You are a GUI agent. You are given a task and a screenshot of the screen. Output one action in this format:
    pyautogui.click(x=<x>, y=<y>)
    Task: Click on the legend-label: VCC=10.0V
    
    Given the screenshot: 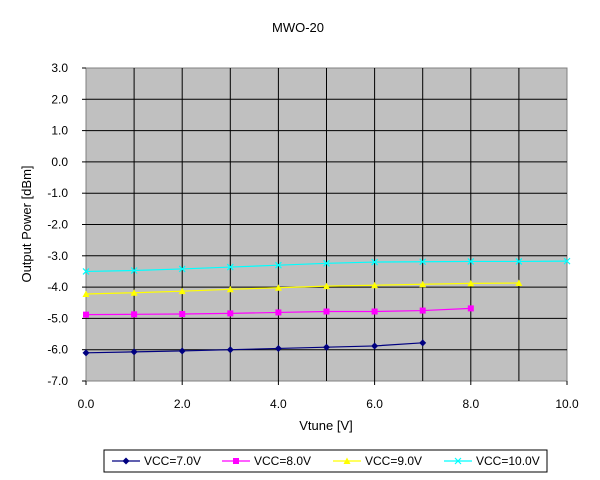 What is the action you would take?
    pyautogui.click(x=508, y=461)
    